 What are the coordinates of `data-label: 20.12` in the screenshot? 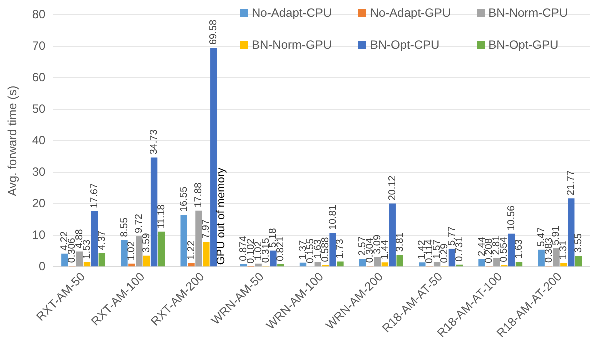 It's located at (392, 188).